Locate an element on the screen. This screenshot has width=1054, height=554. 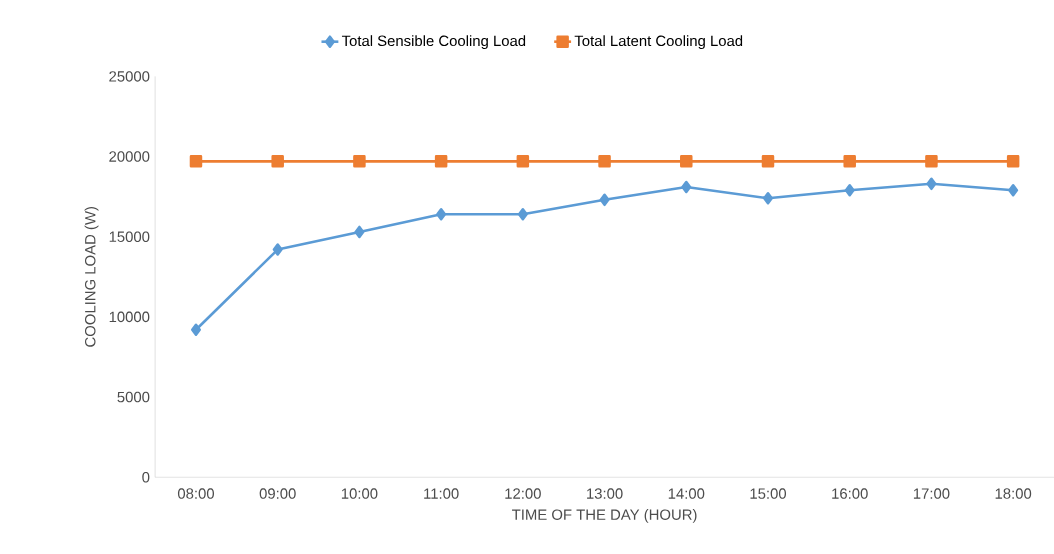
x-tick-label: 11:00 is located at coordinates (441, 494).